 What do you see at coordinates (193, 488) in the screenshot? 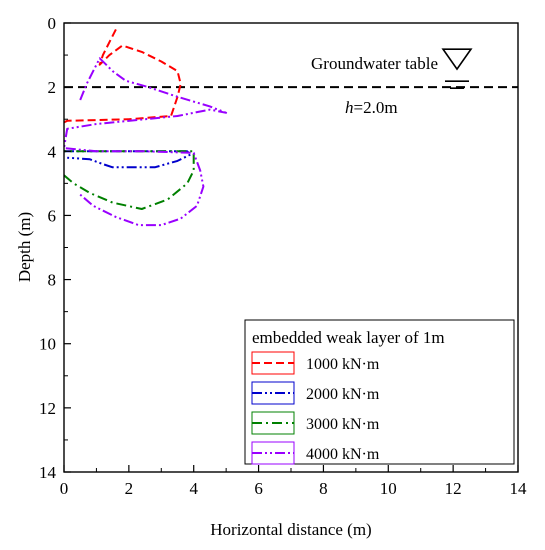
I see `x-tick-label: 4` at bounding box center [193, 488].